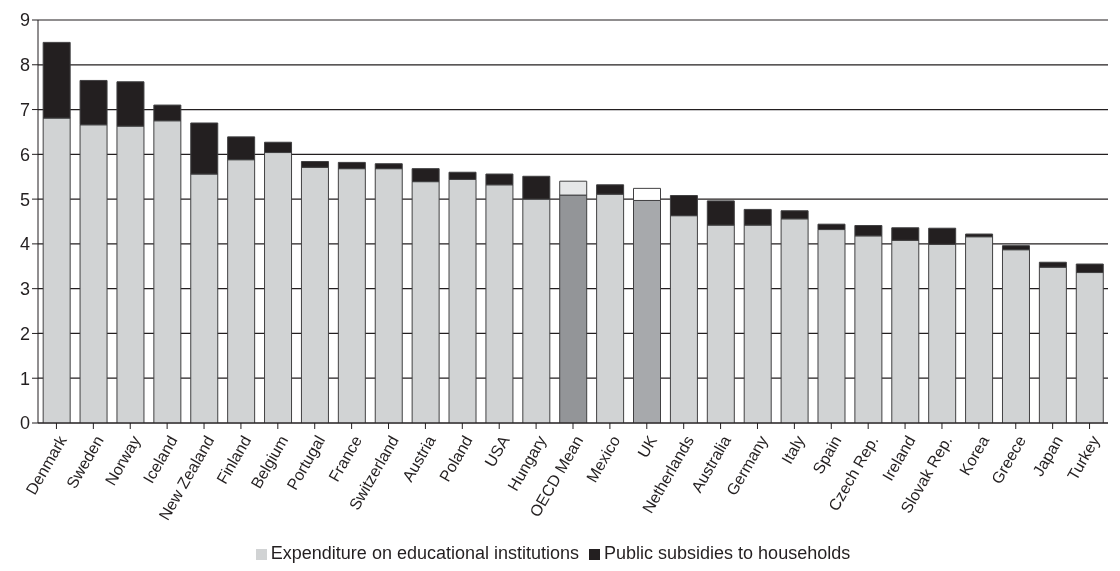 The width and height of the screenshot is (1120, 571). Describe the element at coordinates (24, 378) in the screenshot. I see `y-tick-label: 1` at that location.